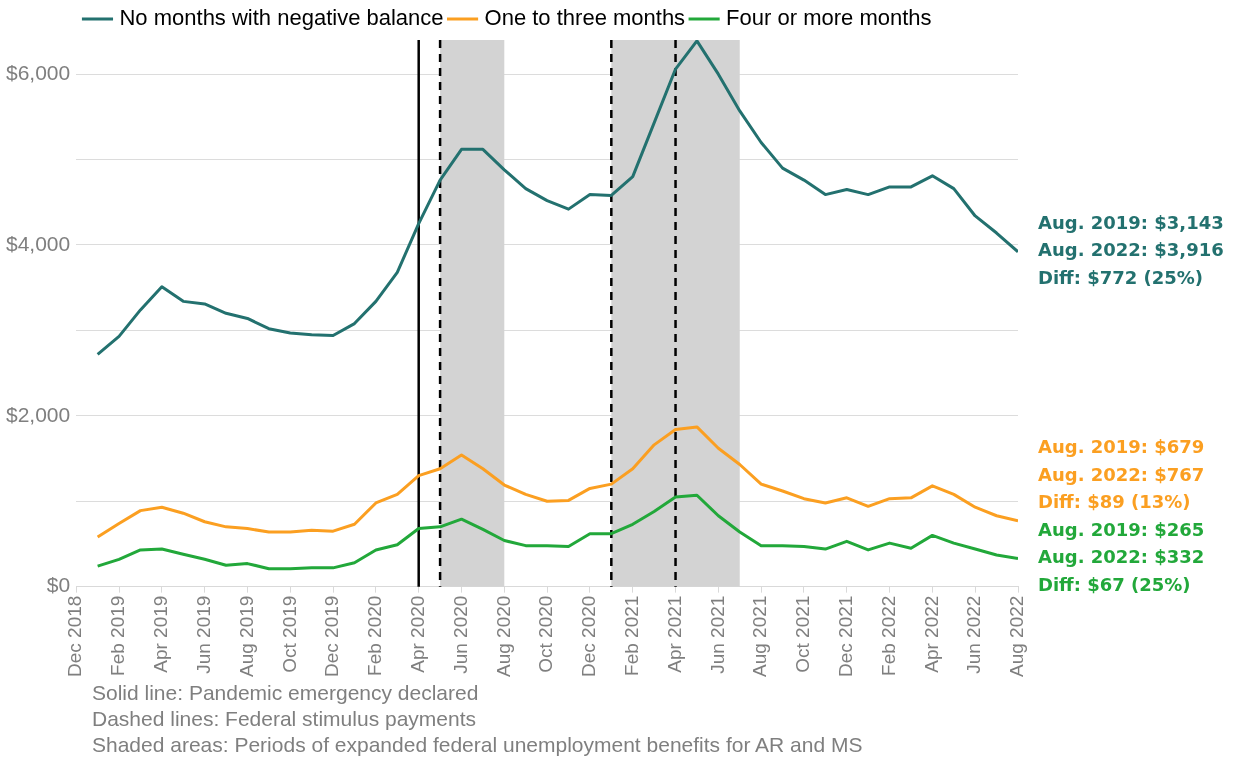 This screenshot has height=770, width=1238. I want to click on text: Aug. 2019: $265, so click(1121, 529).